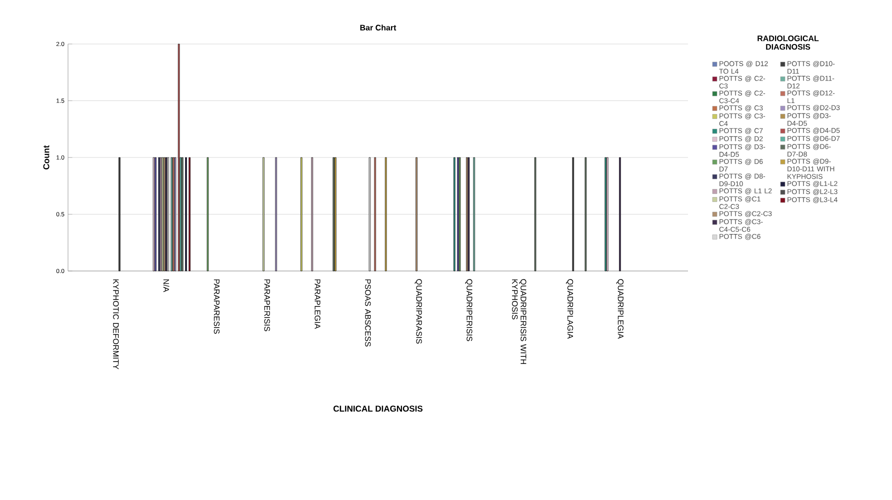 This screenshot has width=892, height=500. Describe the element at coordinates (317, 304) in the screenshot. I see `x-tick-label: PARAPLEGIA` at that location.